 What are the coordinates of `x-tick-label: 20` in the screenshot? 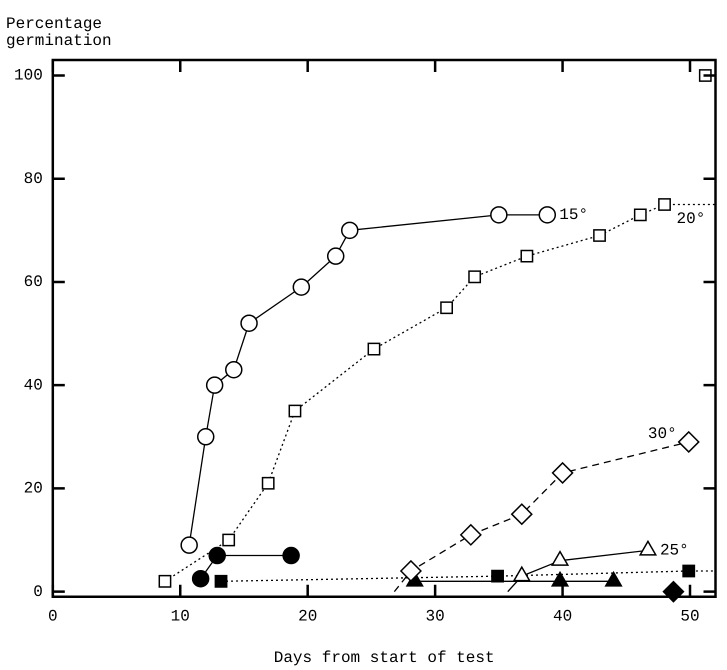 It's located at (308, 617).